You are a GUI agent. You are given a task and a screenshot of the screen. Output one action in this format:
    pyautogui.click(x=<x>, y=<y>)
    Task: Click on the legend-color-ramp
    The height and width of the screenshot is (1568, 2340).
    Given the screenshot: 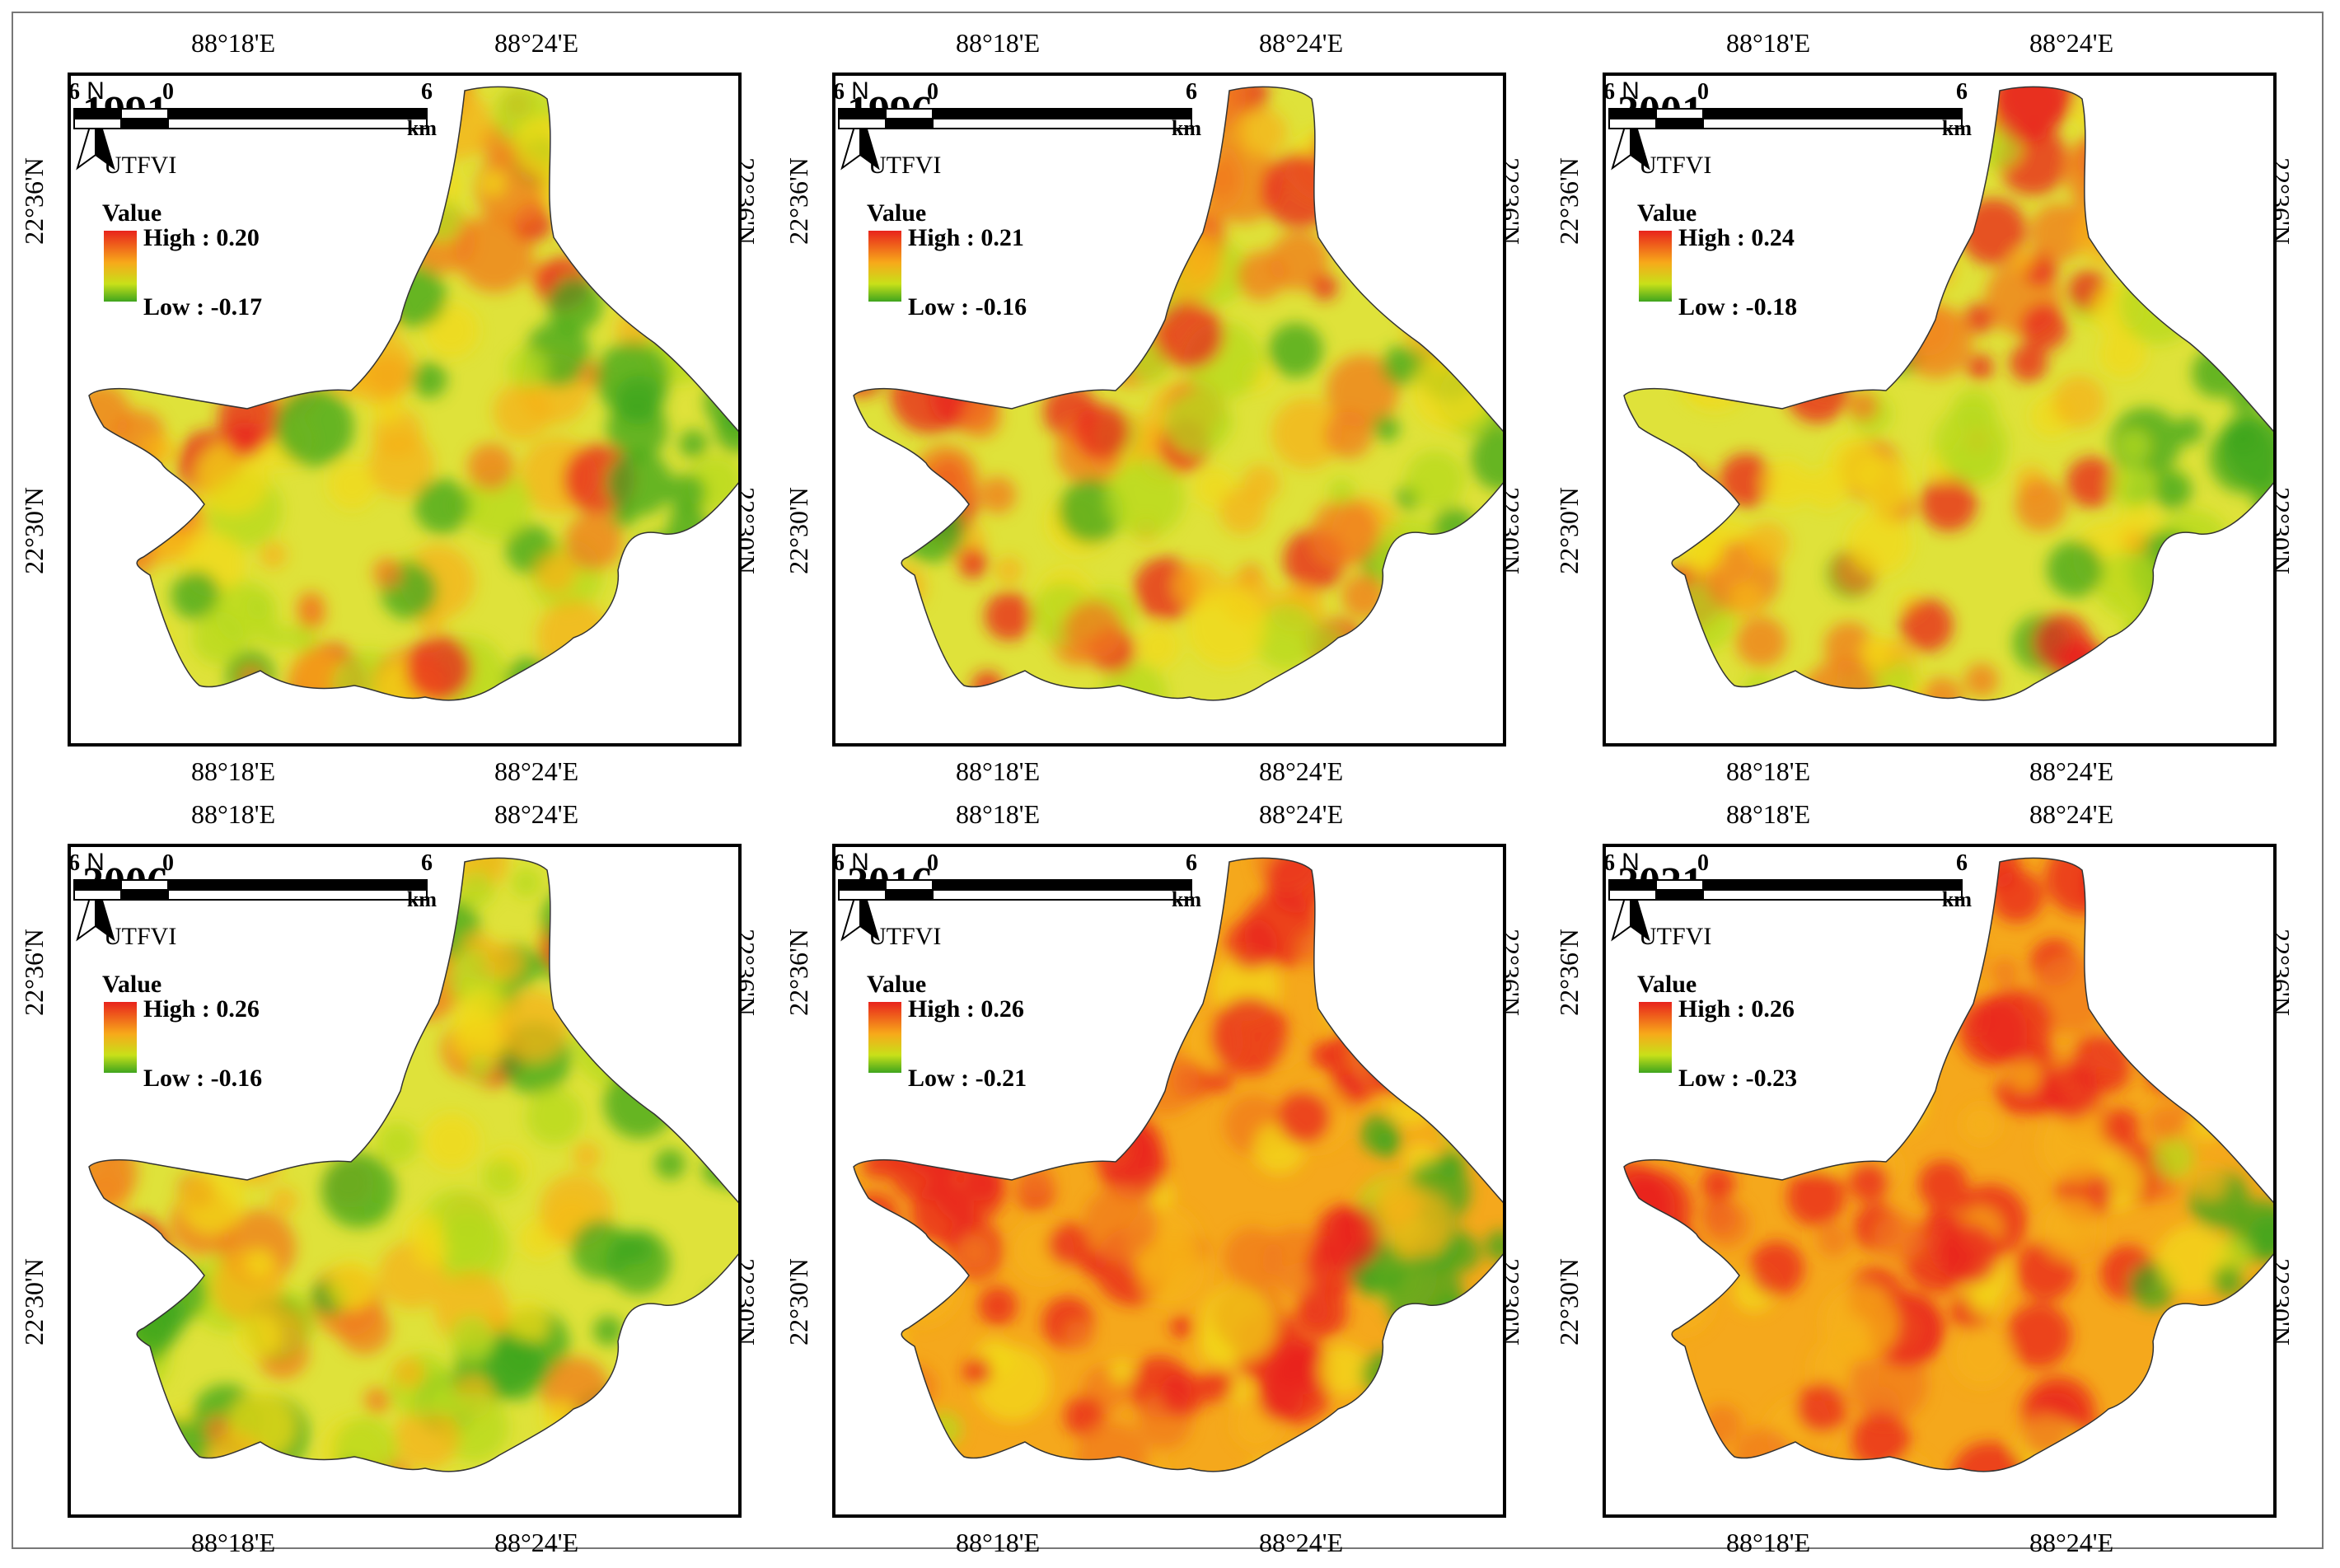 What is the action you would take?
    pyautogui.click(x=1655, y=1037)
    